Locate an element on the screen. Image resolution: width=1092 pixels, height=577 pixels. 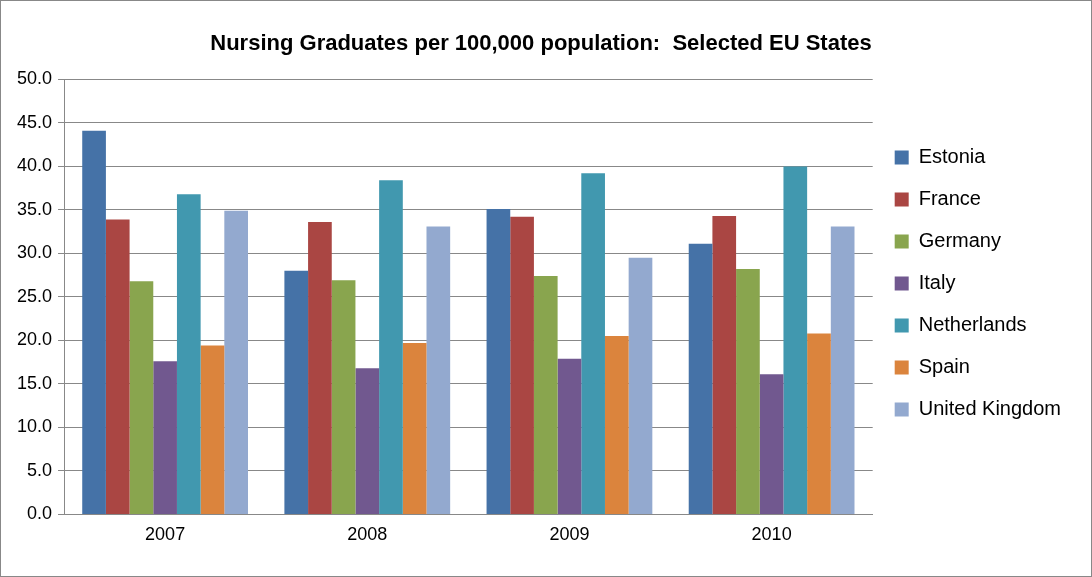
y-tick-label: 30.0 is located at coordinates (34, 252).